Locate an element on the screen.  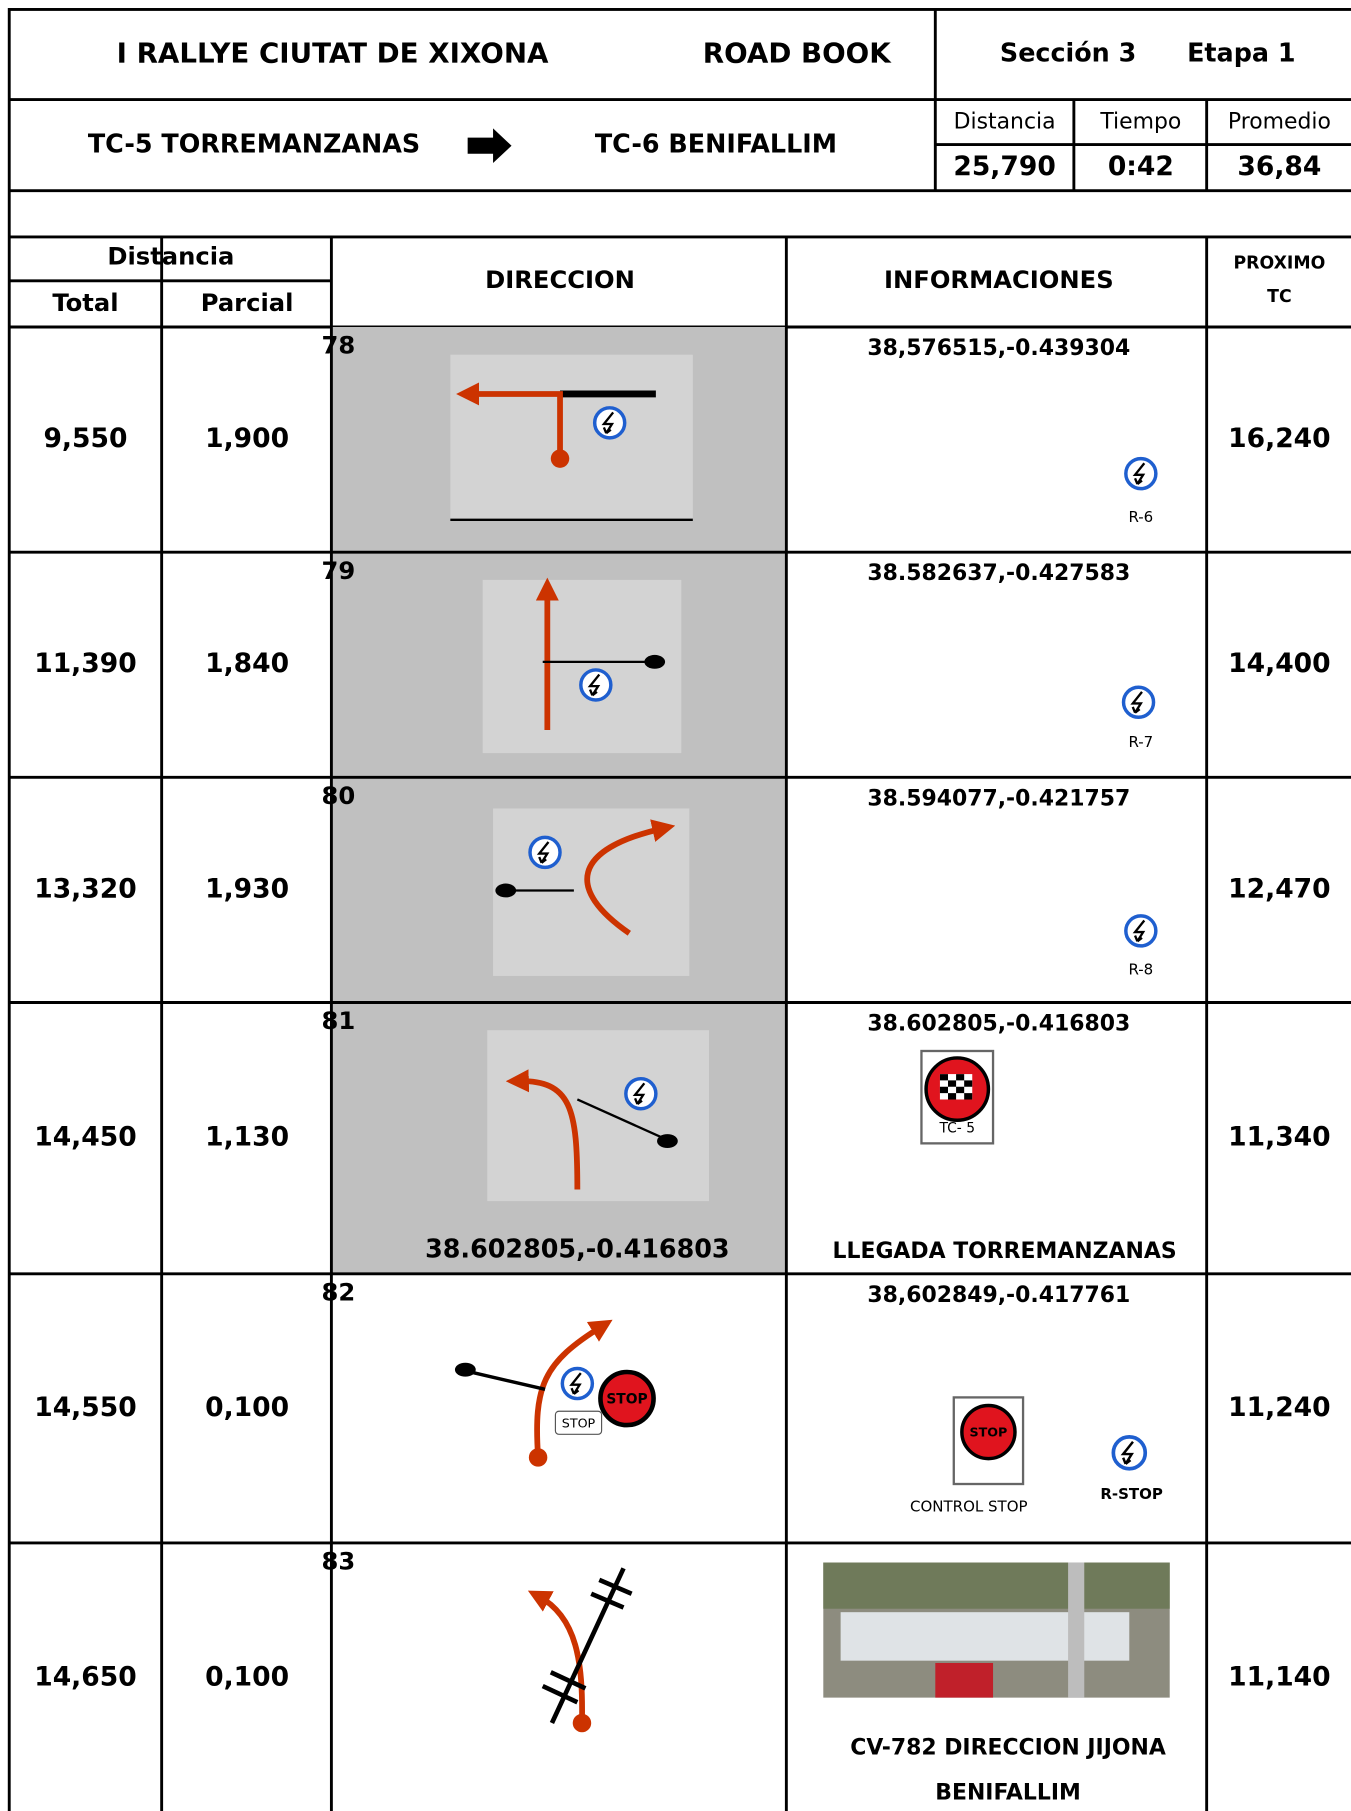
total: 14,550 is located at coordinates (85, 1407).